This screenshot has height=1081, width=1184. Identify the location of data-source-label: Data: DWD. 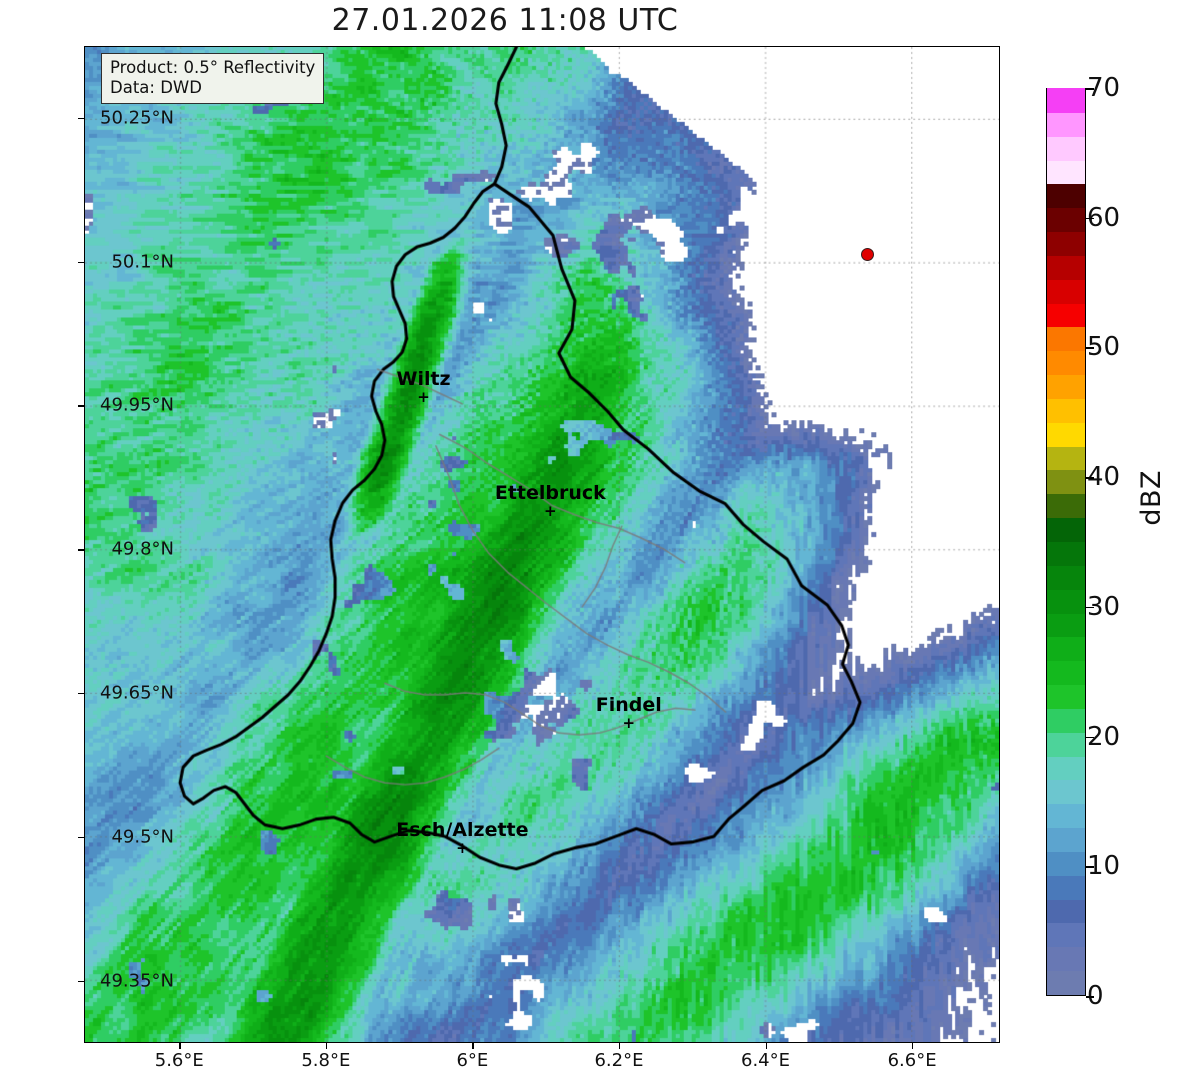
(156, 87).